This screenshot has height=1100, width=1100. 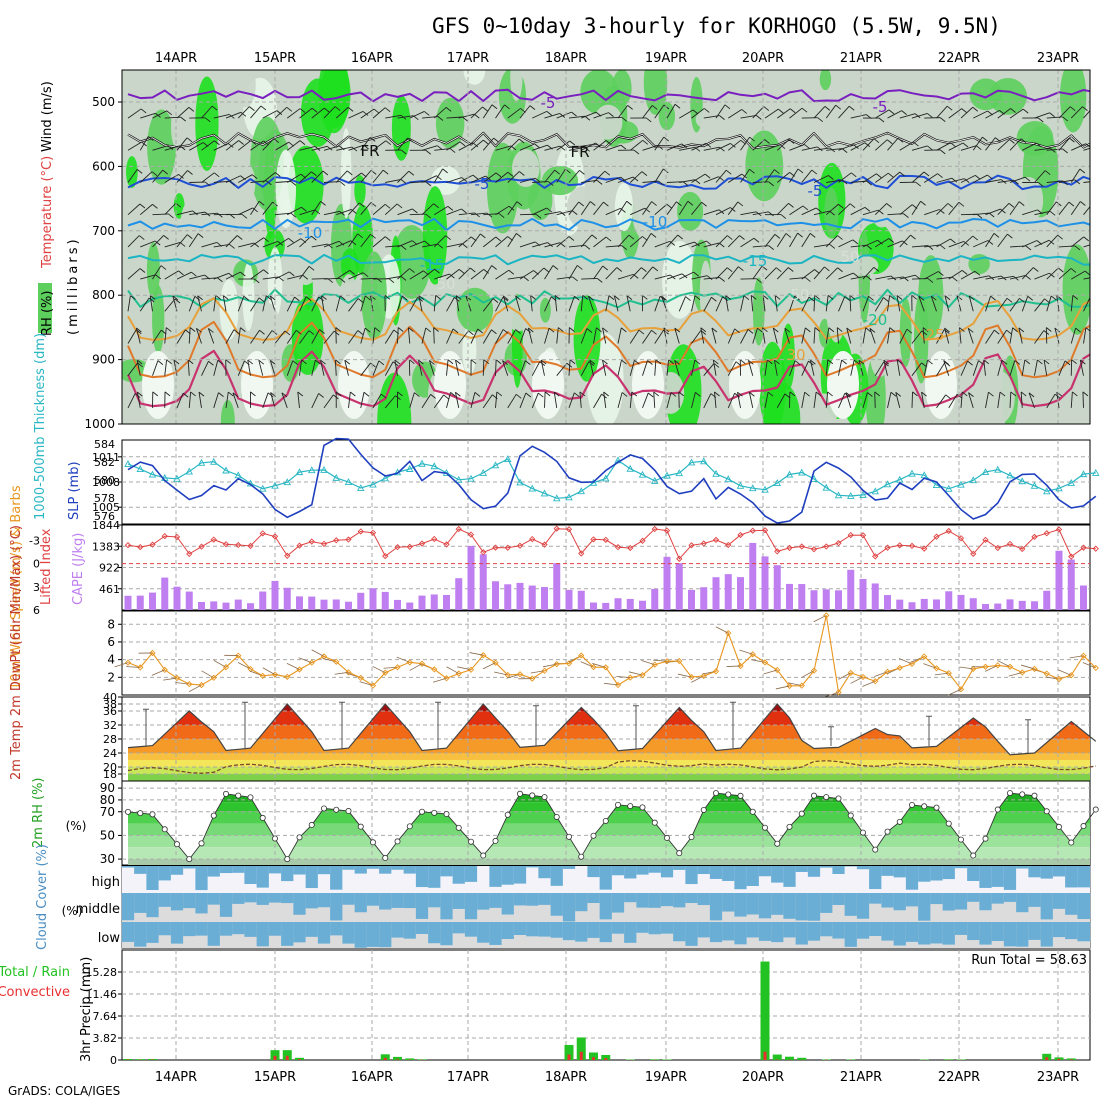 What do you see at coordinates (566, 1077) in the screenshot?
I see `bottom-date-label: 18APR` at bounding box center [566, 1077].